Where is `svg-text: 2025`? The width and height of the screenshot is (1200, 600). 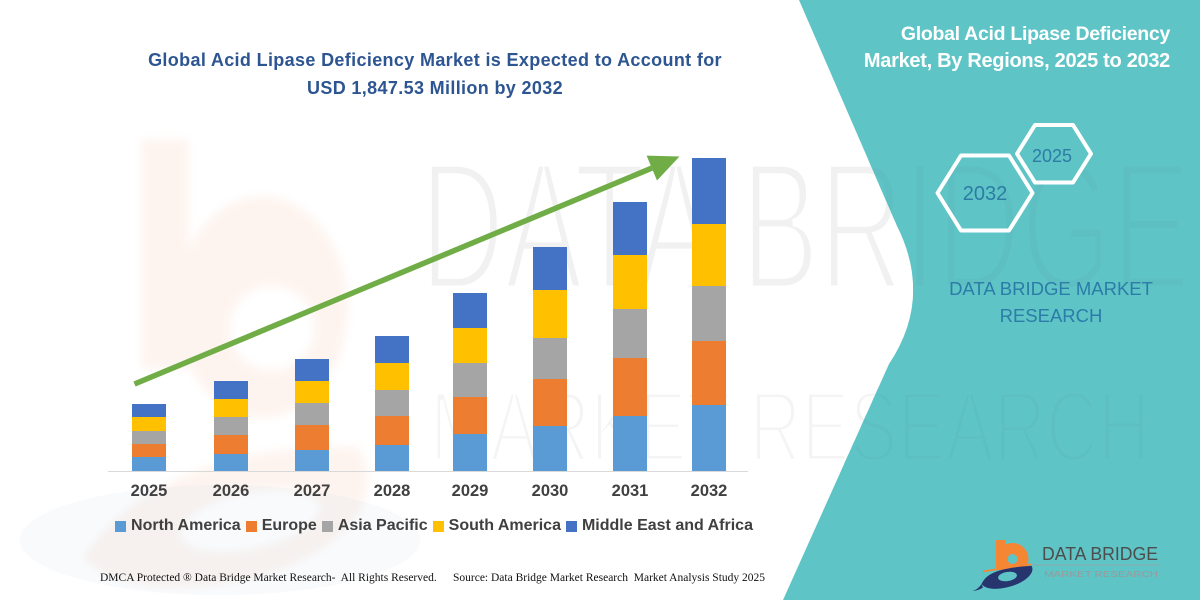 svg-text: 2025 is located at coordinates (1052, 156).